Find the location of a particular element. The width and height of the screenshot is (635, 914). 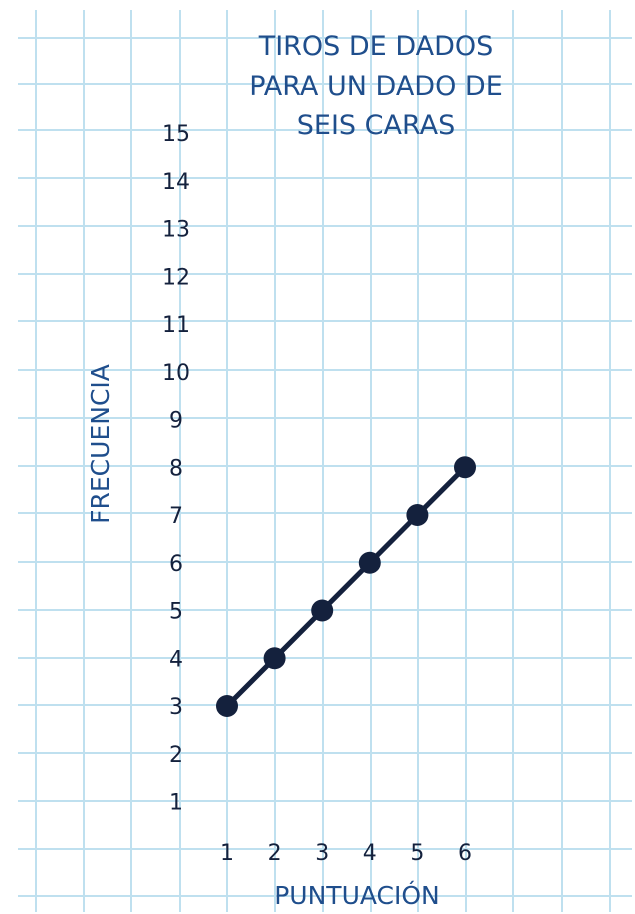

y-tick-label: 5 is located at coordinates (176, 612).